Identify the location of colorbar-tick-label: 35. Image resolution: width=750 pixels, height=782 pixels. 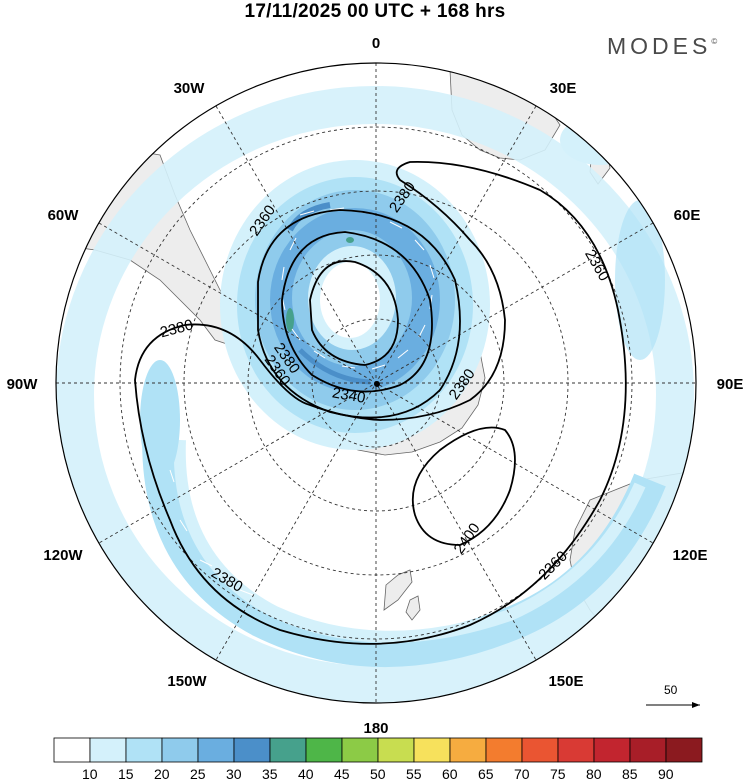
(270, 774).